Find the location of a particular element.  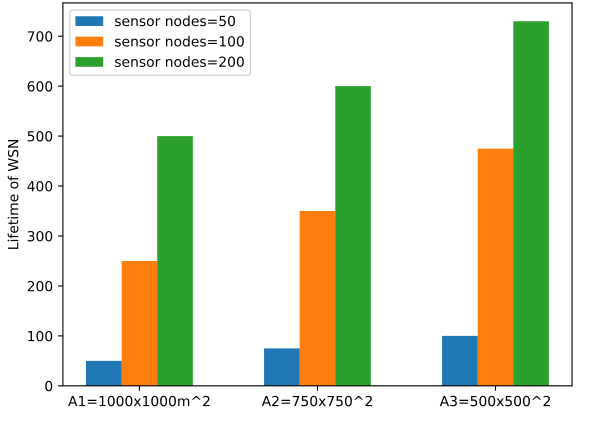

y-axis-title: Lifetime of WSN is located at coordinates (13, 194).